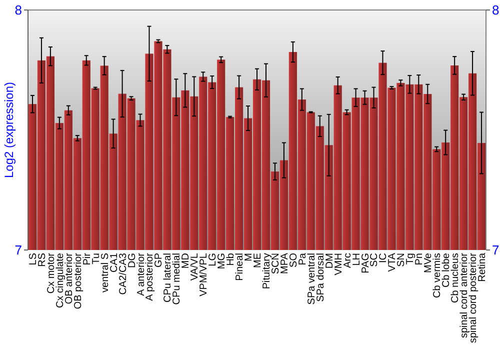 Image resolution: width=500 pixels, height=350 pixels. Describe the element at coordinates (356, 259) in the screenshot. I see `x-tick-label: LH` at that location.